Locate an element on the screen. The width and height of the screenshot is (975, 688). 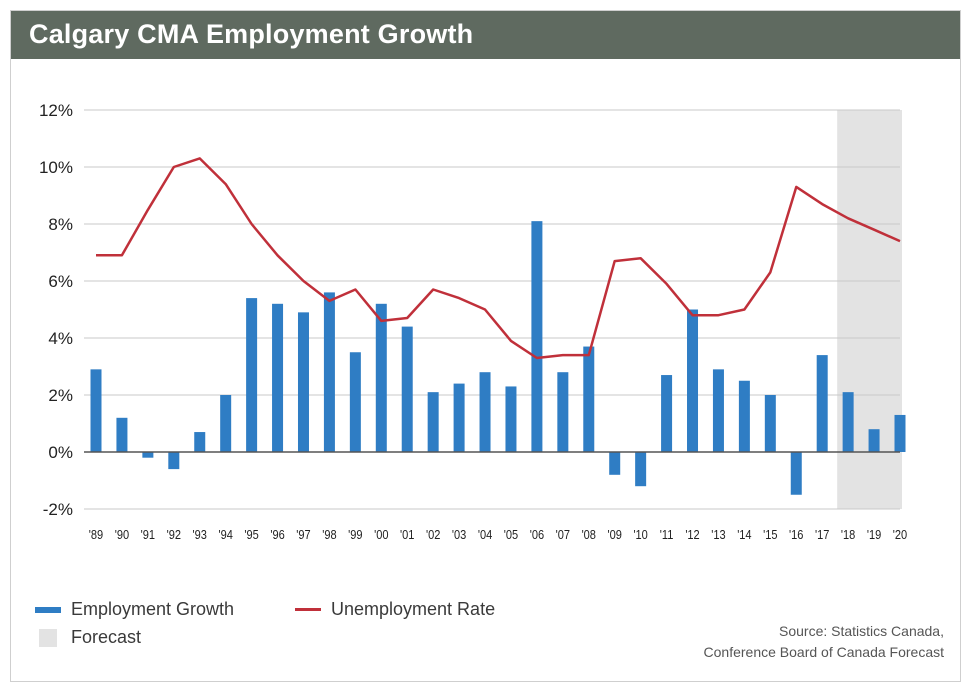
x-tick-label: '92 is located at coordinates (174, 534).